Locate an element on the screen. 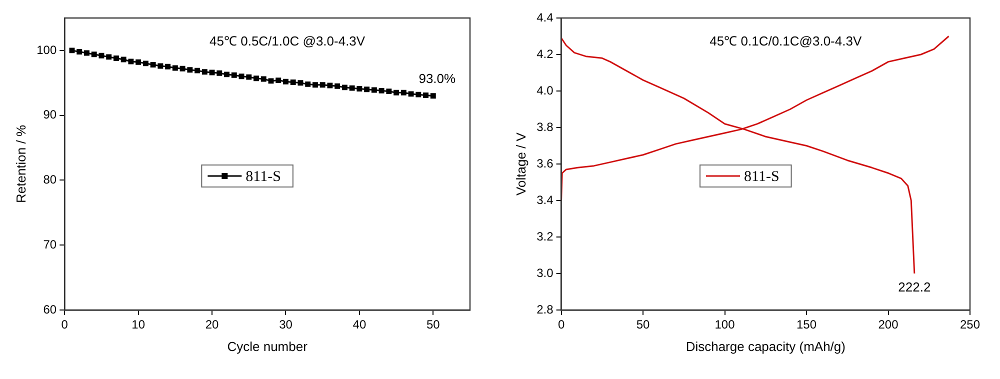 Image resolution: width=1000 pixels, height=379 pixels. annotation: 93.0% is located at coordinates (437, 78).